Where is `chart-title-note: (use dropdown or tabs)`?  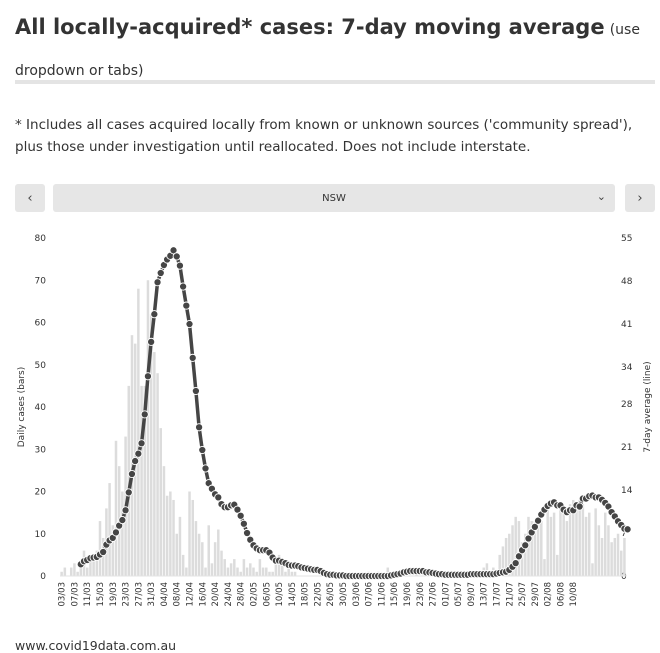 chart-title-note: (use dropdown or tabs) is located at coordinates (327, 50).